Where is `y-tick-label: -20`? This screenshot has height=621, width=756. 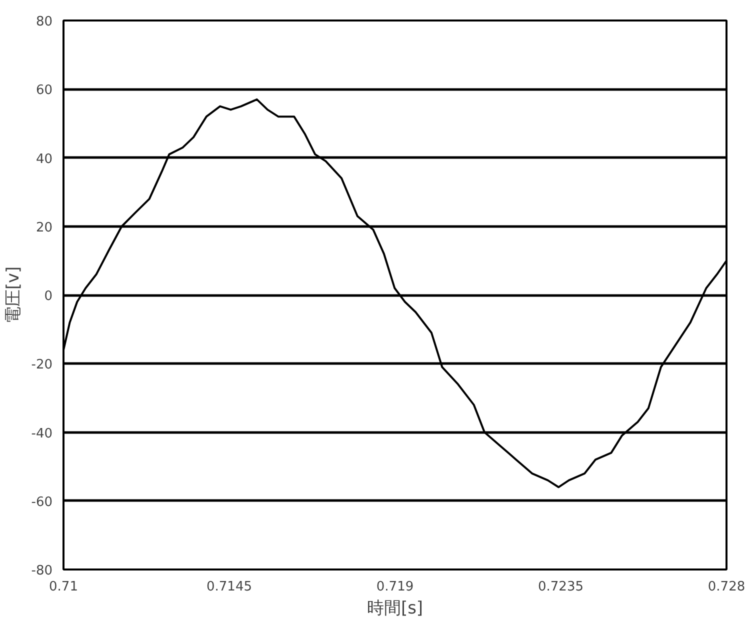 y-tick-label: -20 is located at coordinates (41, 365).